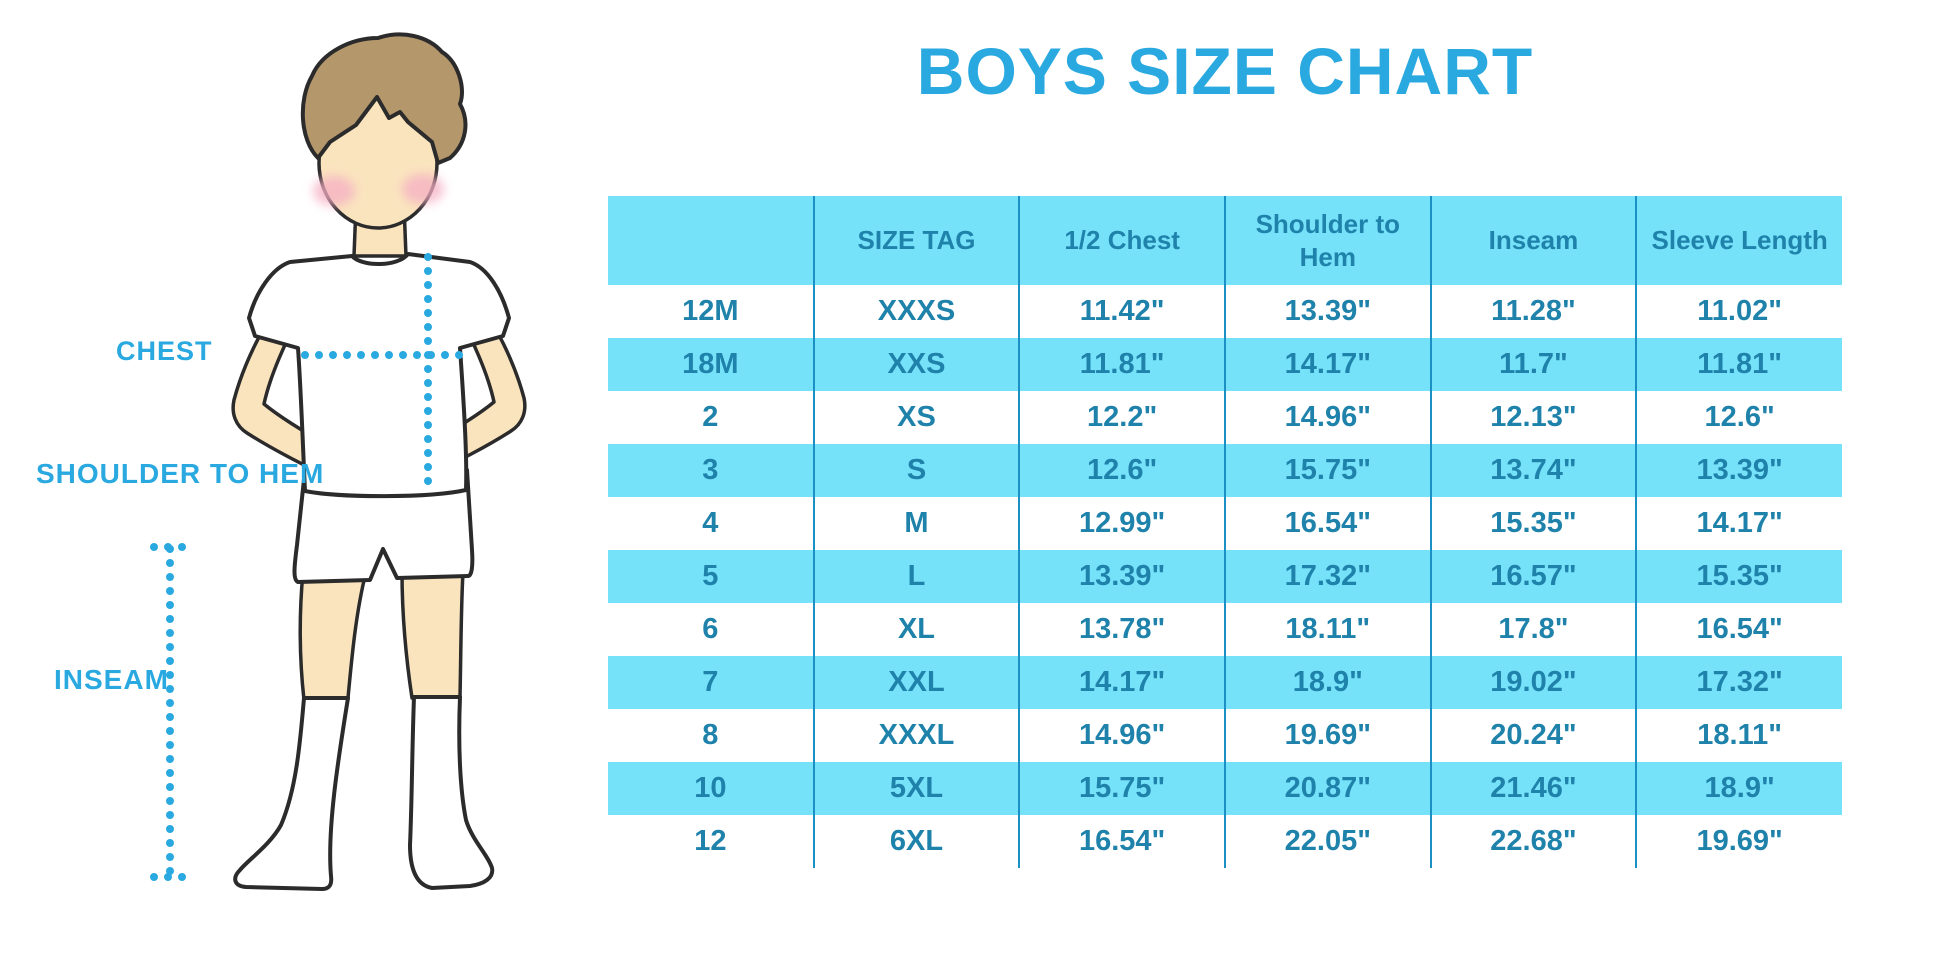 The width and height of the screenshot is (1946, 973). I want to click on value-cell: XXS, so click(916, 364).